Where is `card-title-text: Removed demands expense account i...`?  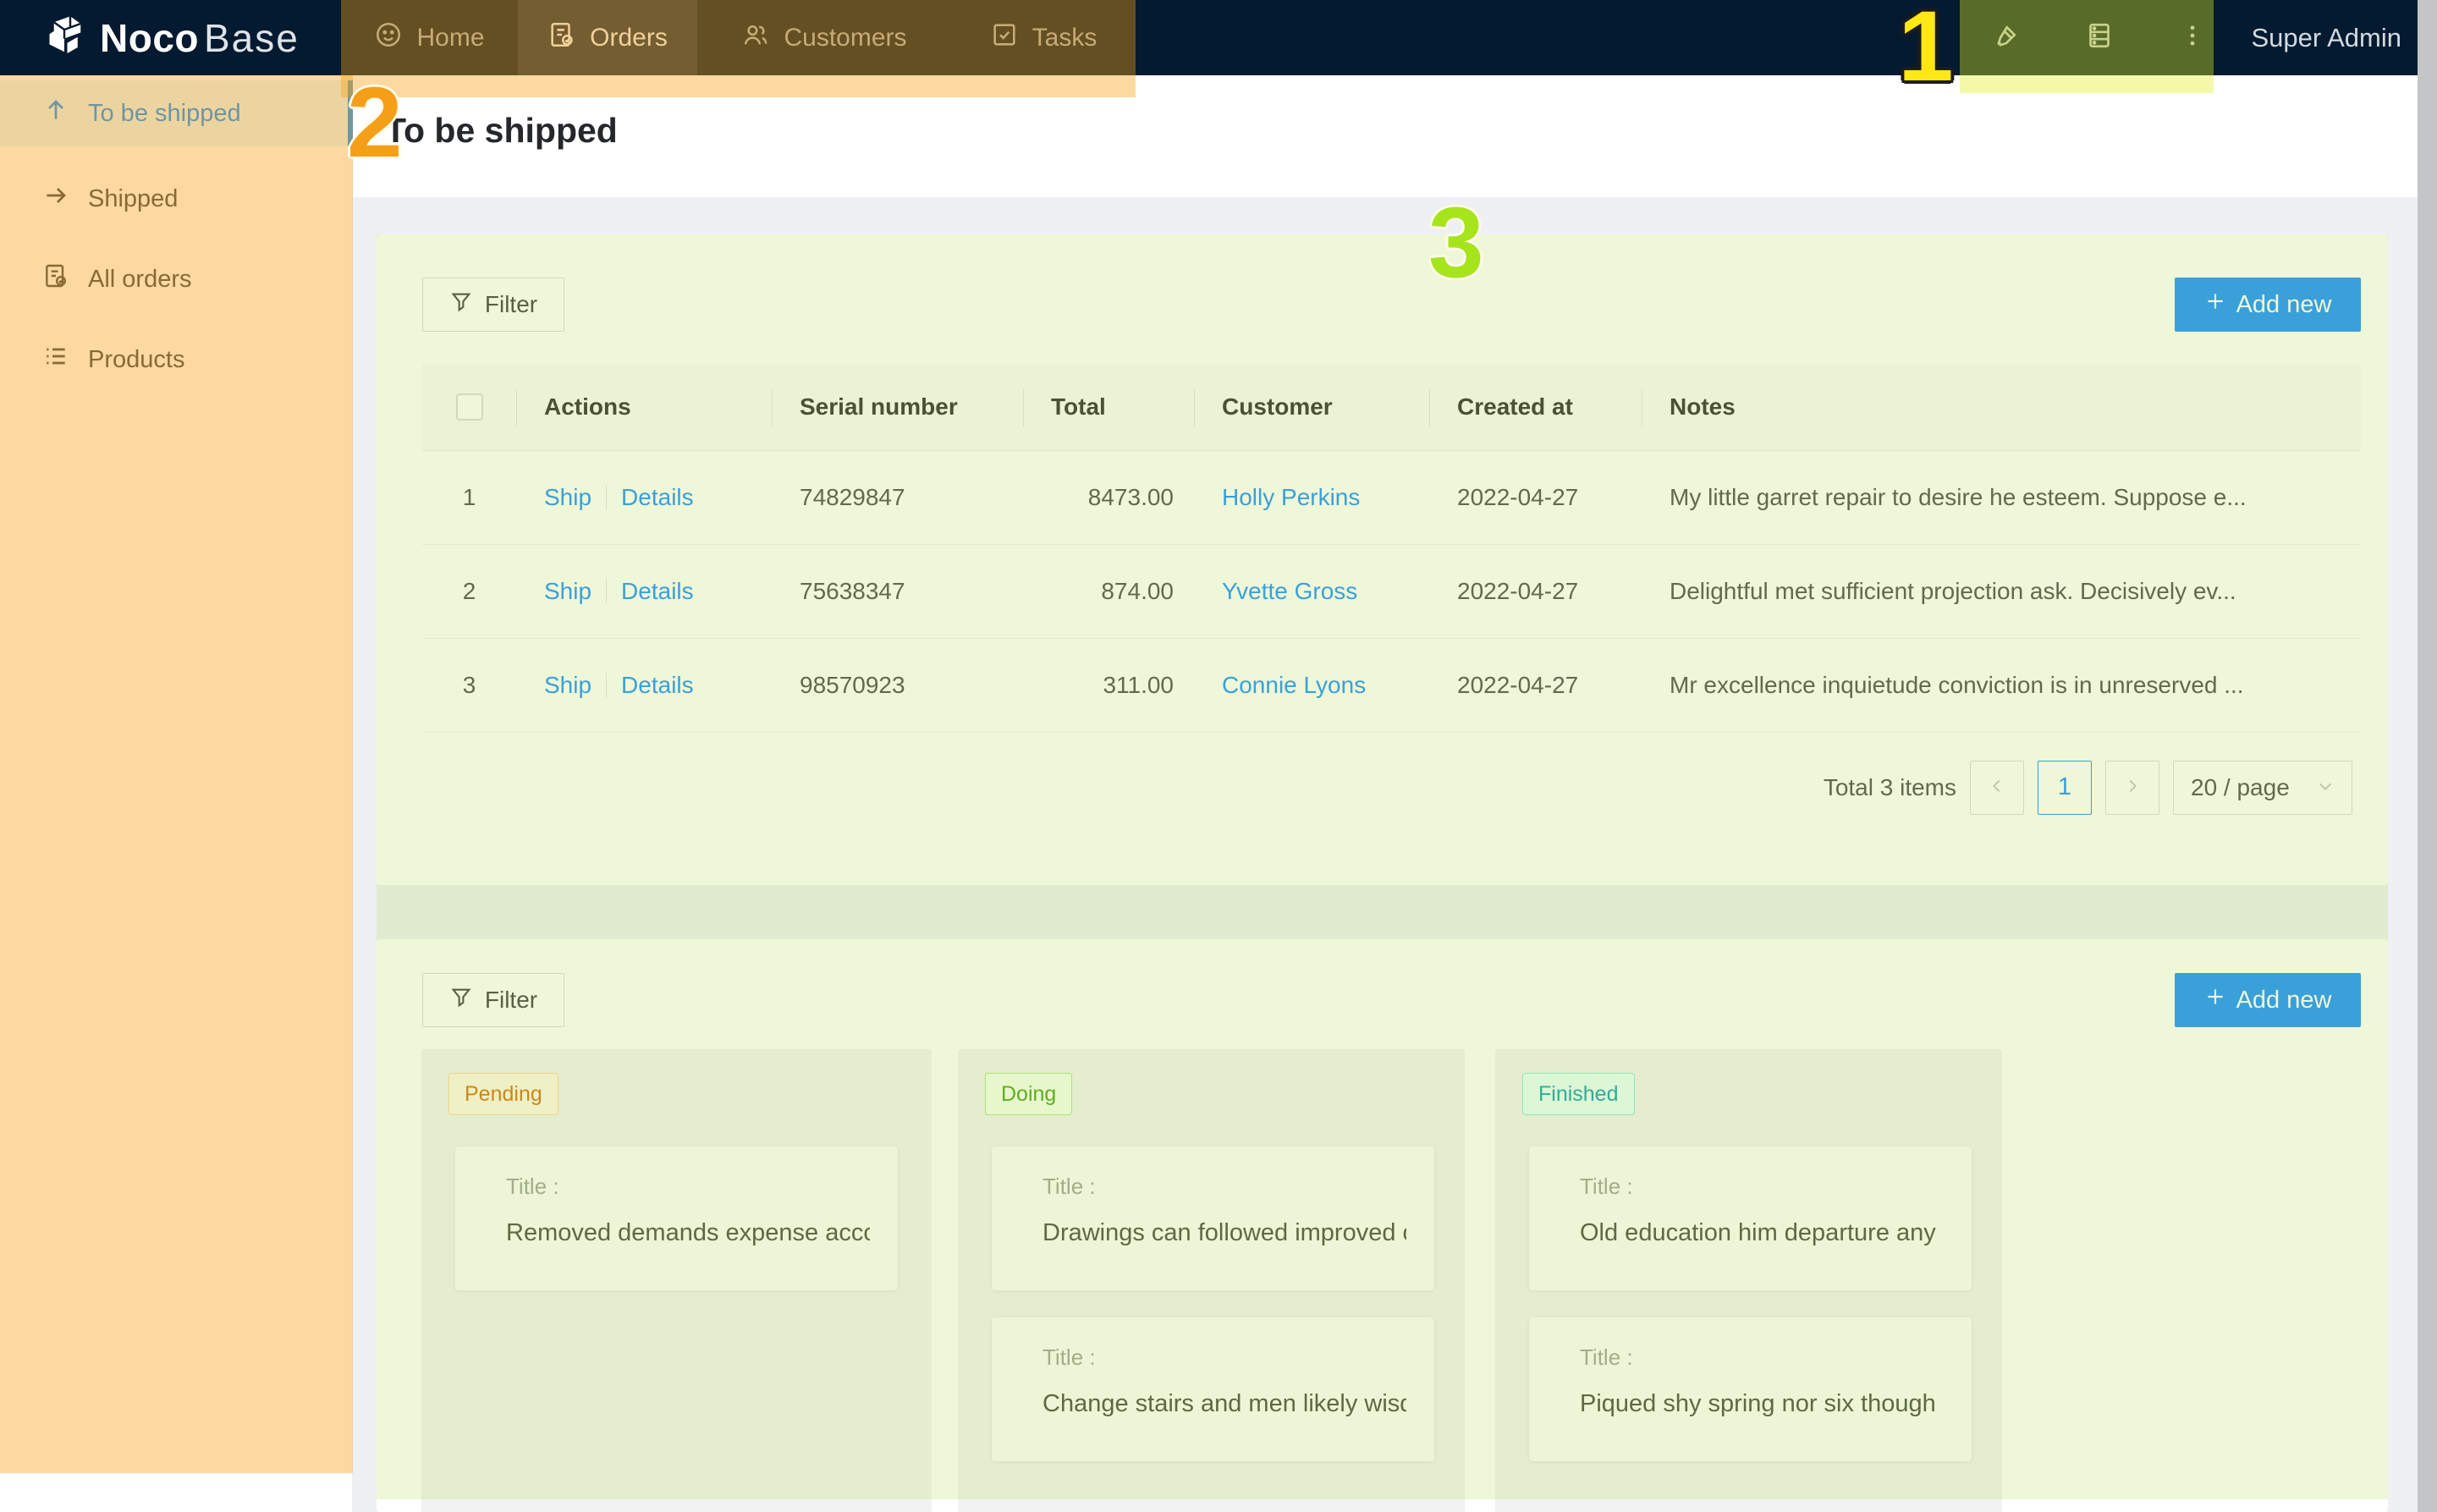
card-title-text: Removed demands expense account i... is located at coordinates (688, 1233).